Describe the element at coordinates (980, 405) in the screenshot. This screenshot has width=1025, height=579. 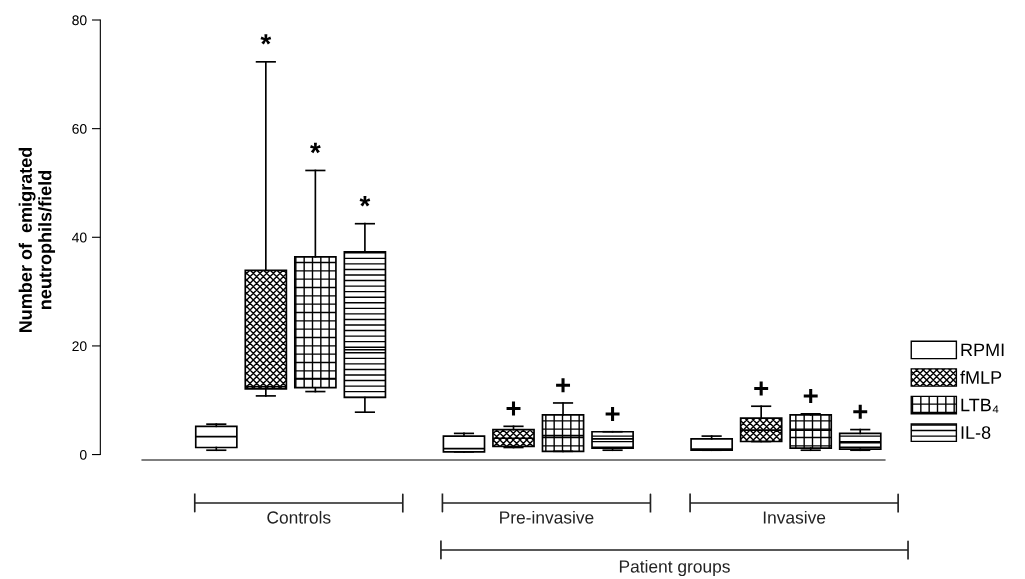
I see `legend-label: LTB₄` at that location.